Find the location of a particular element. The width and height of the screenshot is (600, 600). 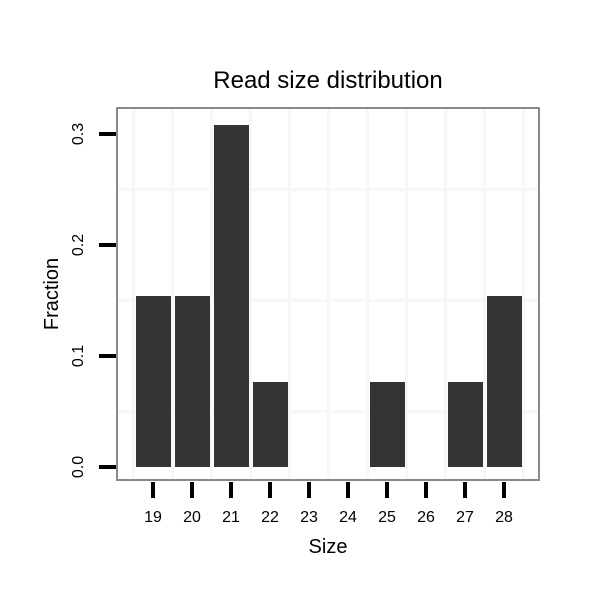

y-tick-label: 0.3 is located at coordinates (78, 134).